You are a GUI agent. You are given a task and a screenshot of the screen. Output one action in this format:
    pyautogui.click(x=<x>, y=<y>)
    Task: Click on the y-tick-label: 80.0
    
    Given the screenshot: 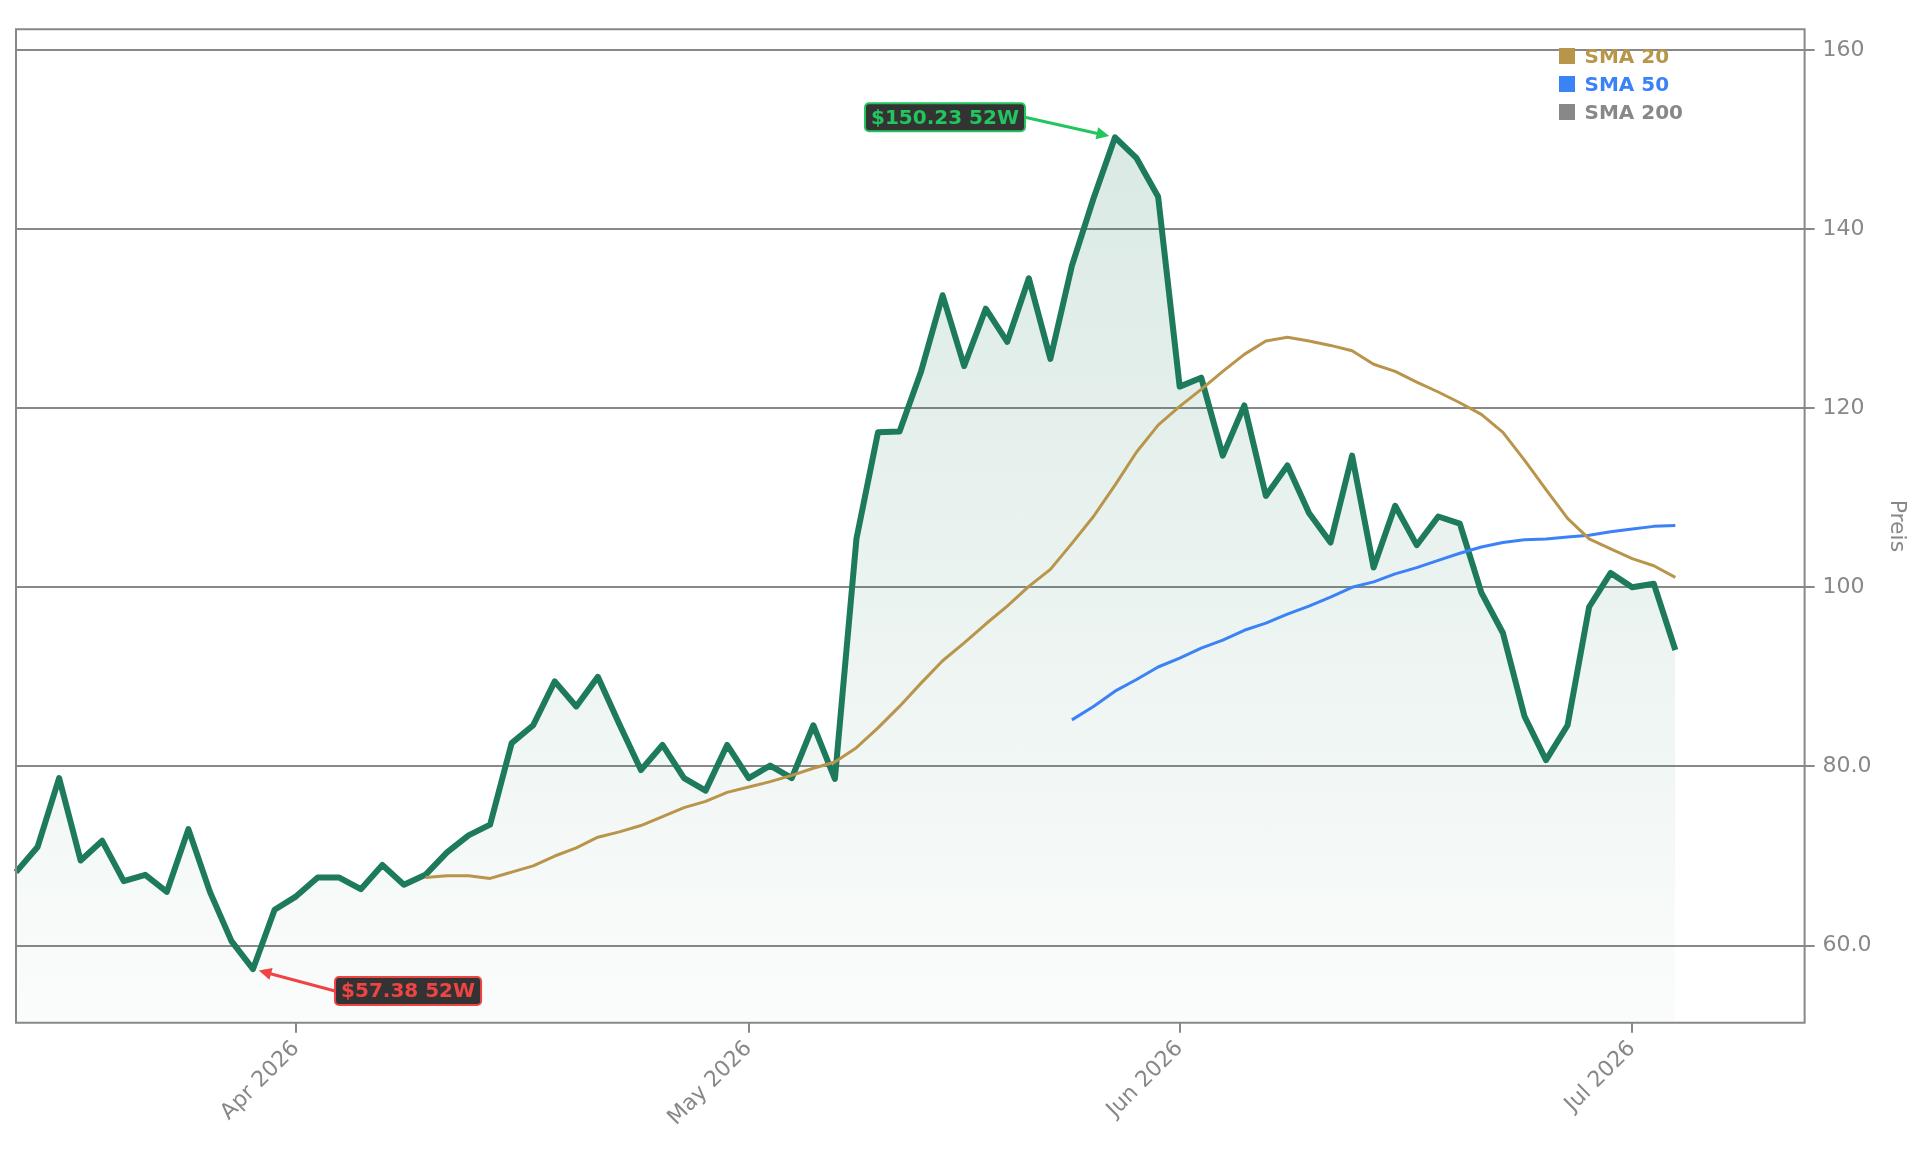 What is the action you would take?
    pyautogui.click(x=1847, y=765)
    